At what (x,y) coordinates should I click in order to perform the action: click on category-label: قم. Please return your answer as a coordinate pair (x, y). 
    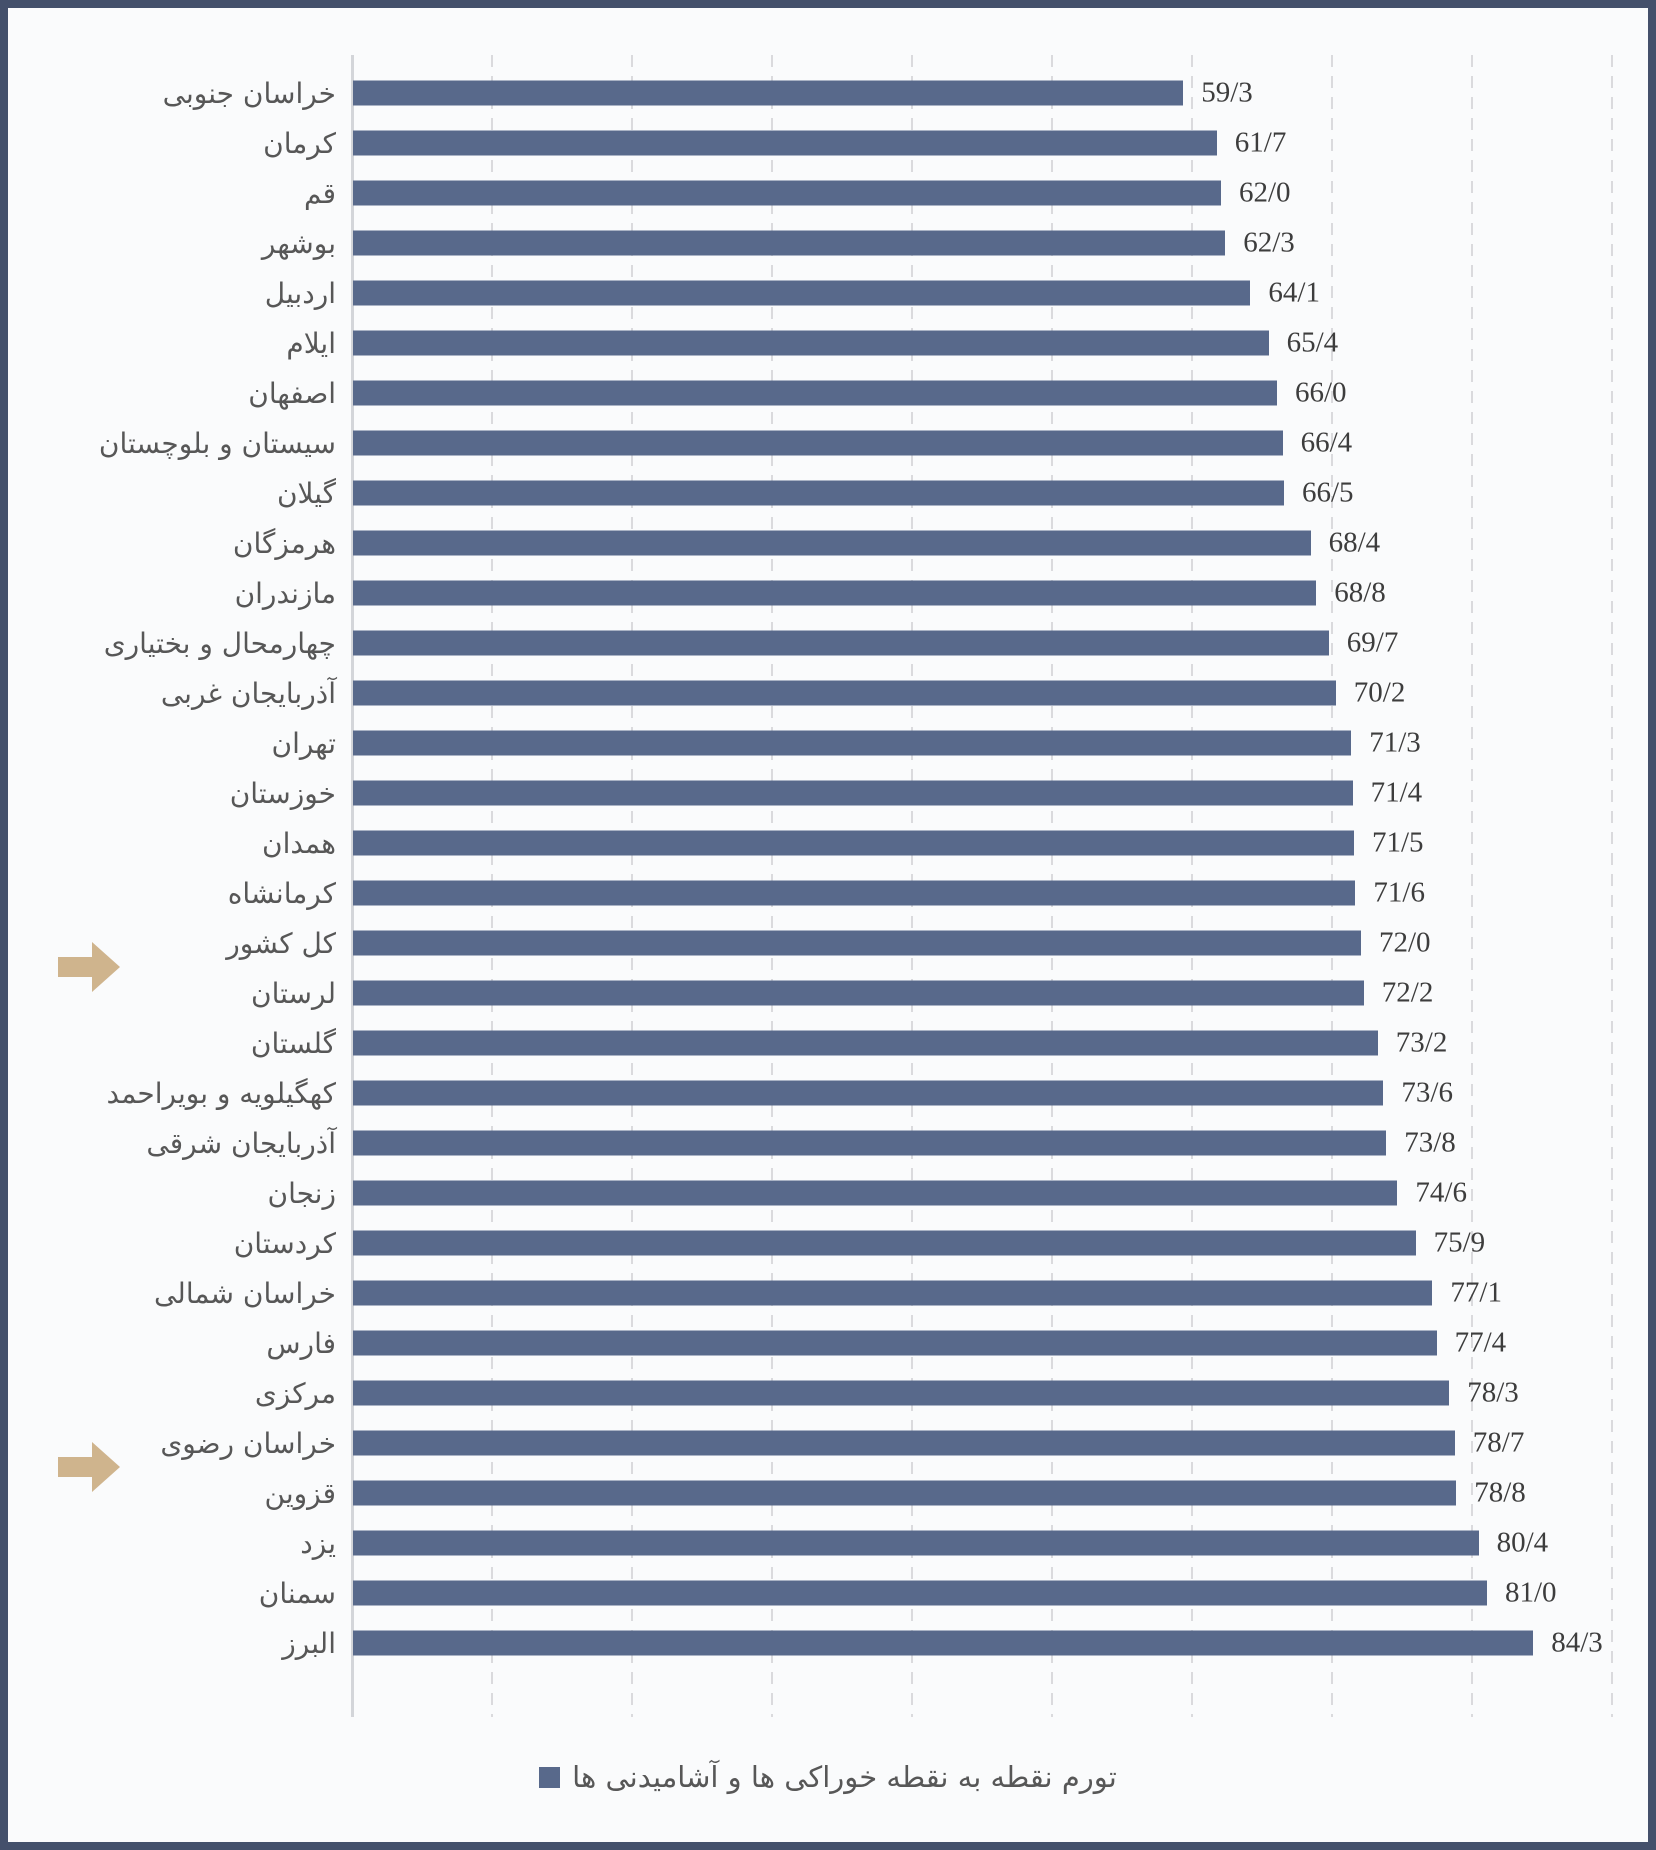
    Looking at the image, I should click on (319, 193).